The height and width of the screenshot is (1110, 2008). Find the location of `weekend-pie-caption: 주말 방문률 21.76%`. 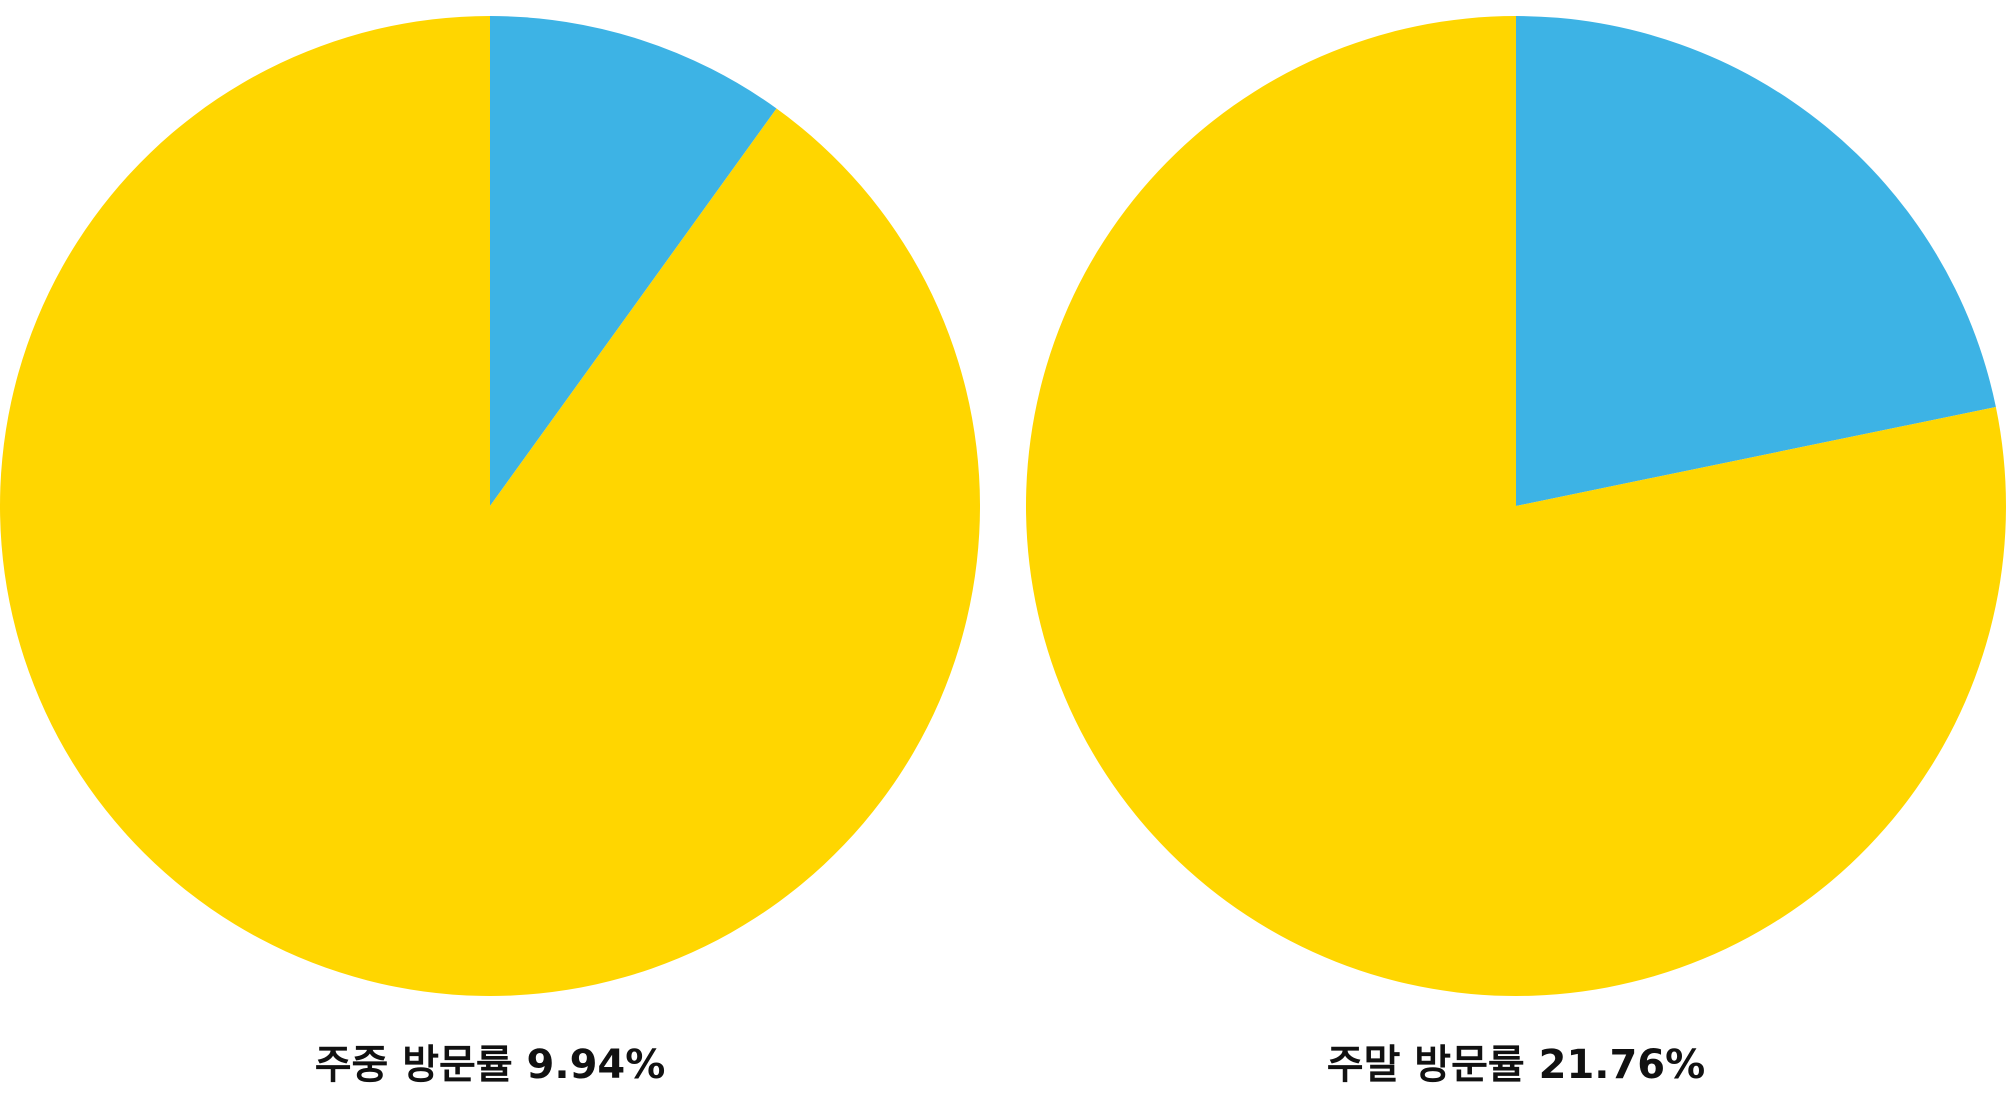

weekend-pie-caption: 주말 방문률 21.76% is located at coordinates (1516, 1065).